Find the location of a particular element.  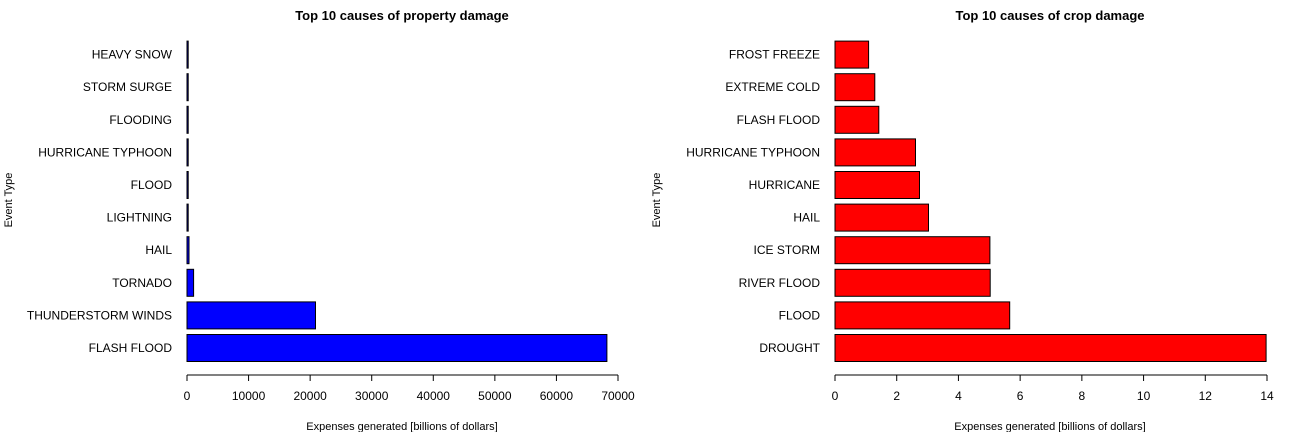

x-tick-label: 50000 is located at coordinates (495, 396).